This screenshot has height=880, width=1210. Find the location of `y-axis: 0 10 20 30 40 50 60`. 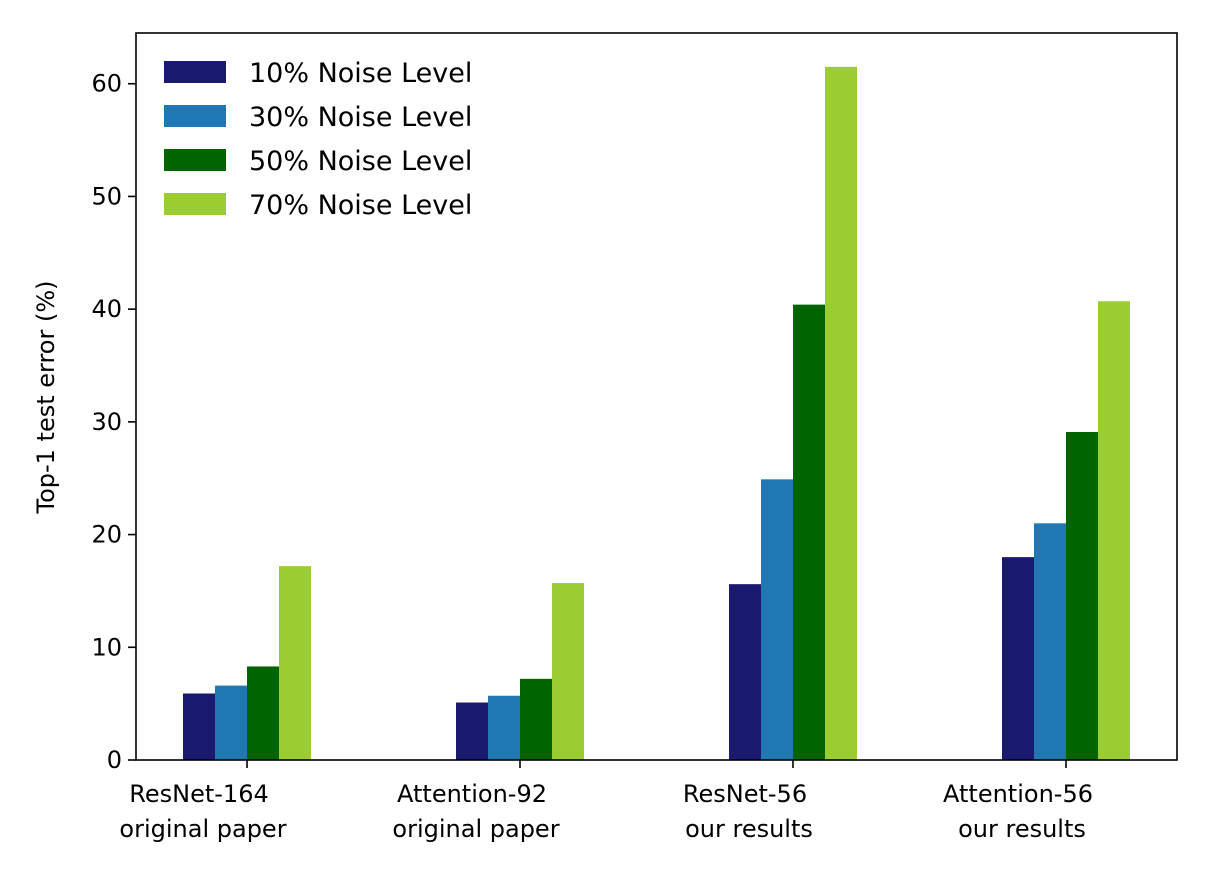

y-axis: 0 10 20 30 40 50 60 is located at coordinates (113, 422).